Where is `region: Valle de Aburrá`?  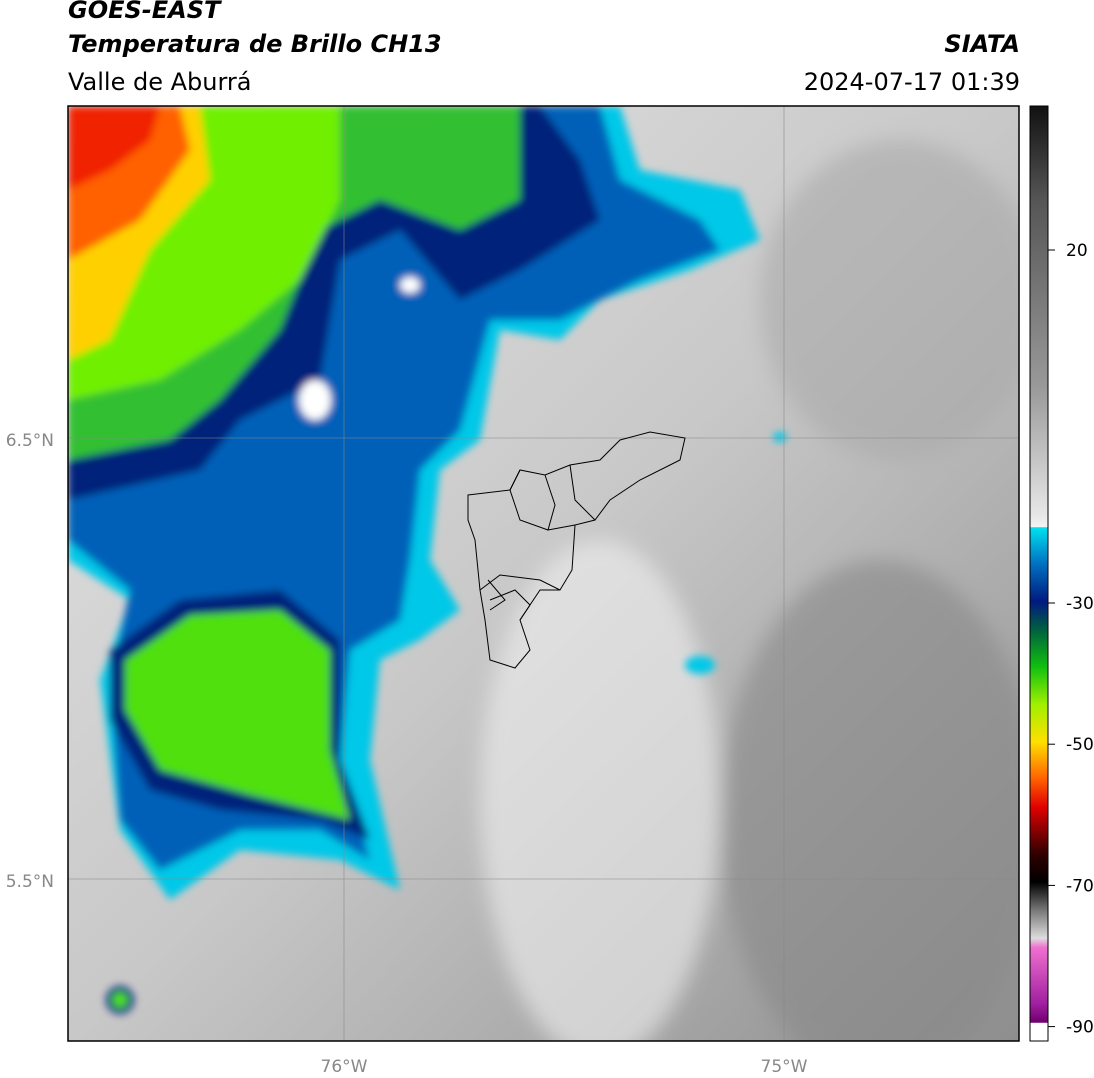
region: Valle de Aburrá is located at coordinates (160, 82).